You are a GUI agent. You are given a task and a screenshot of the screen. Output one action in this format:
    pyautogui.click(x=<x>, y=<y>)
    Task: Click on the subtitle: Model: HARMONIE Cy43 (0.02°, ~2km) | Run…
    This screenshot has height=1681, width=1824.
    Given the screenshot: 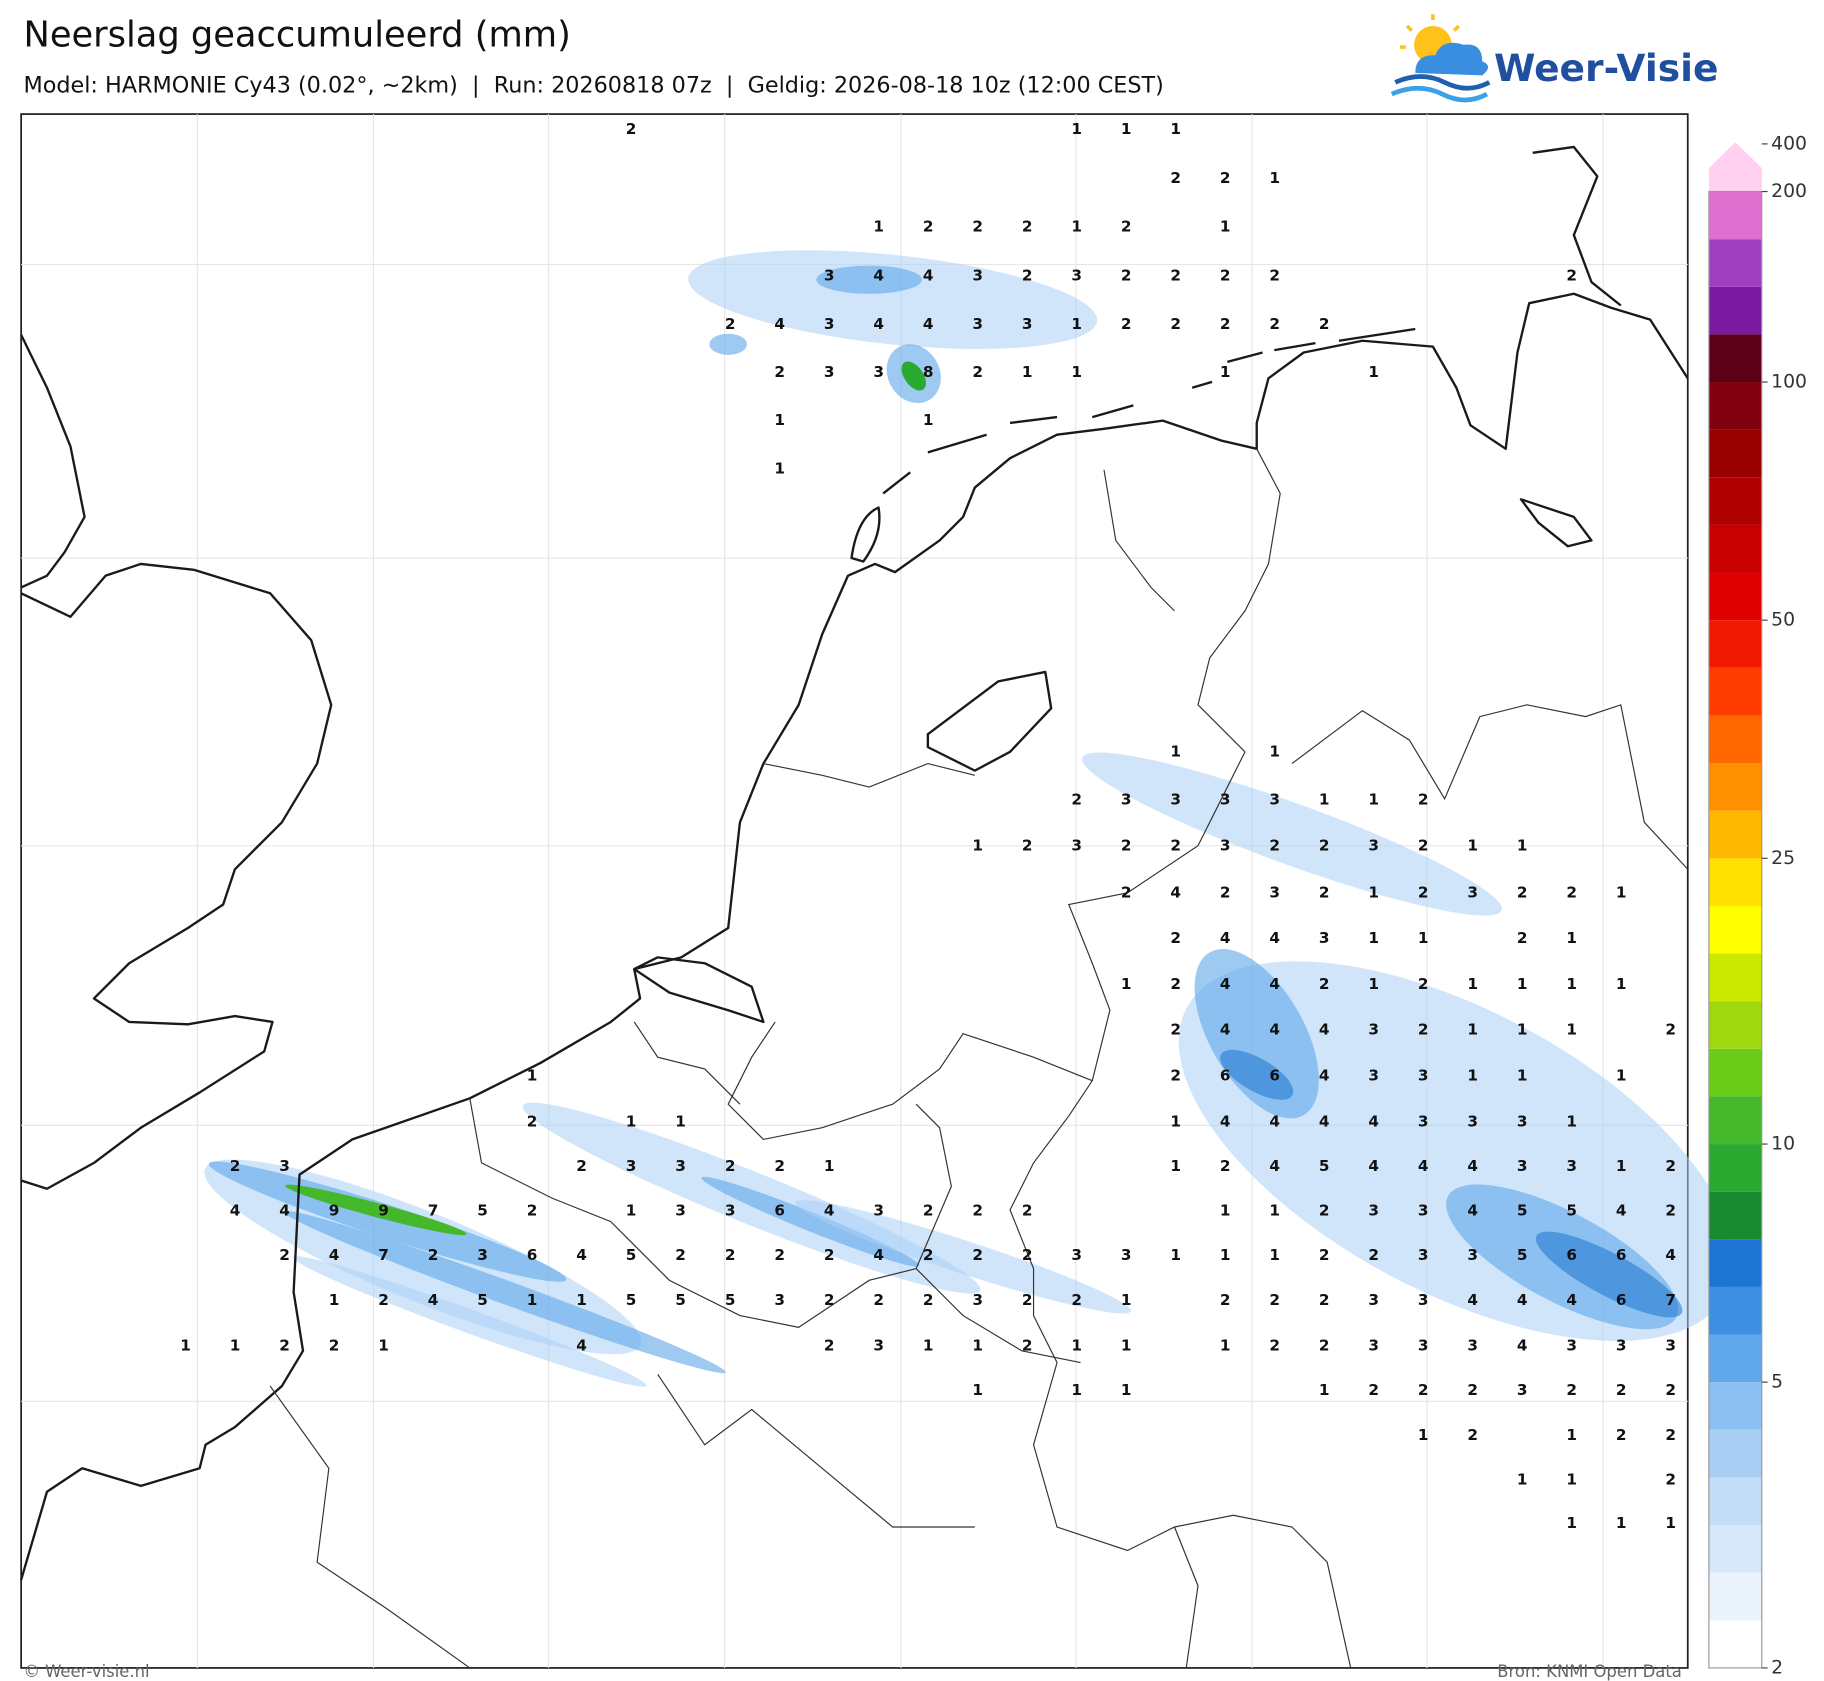 What is the action you would take?
    pyautogui.click(x=593, y=85)
    